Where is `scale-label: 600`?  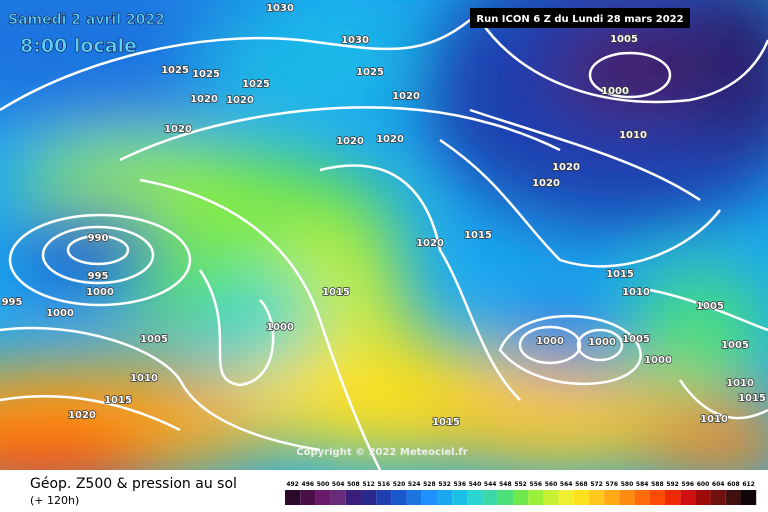
scale-label: 600 is located at coordinates (703, 484).